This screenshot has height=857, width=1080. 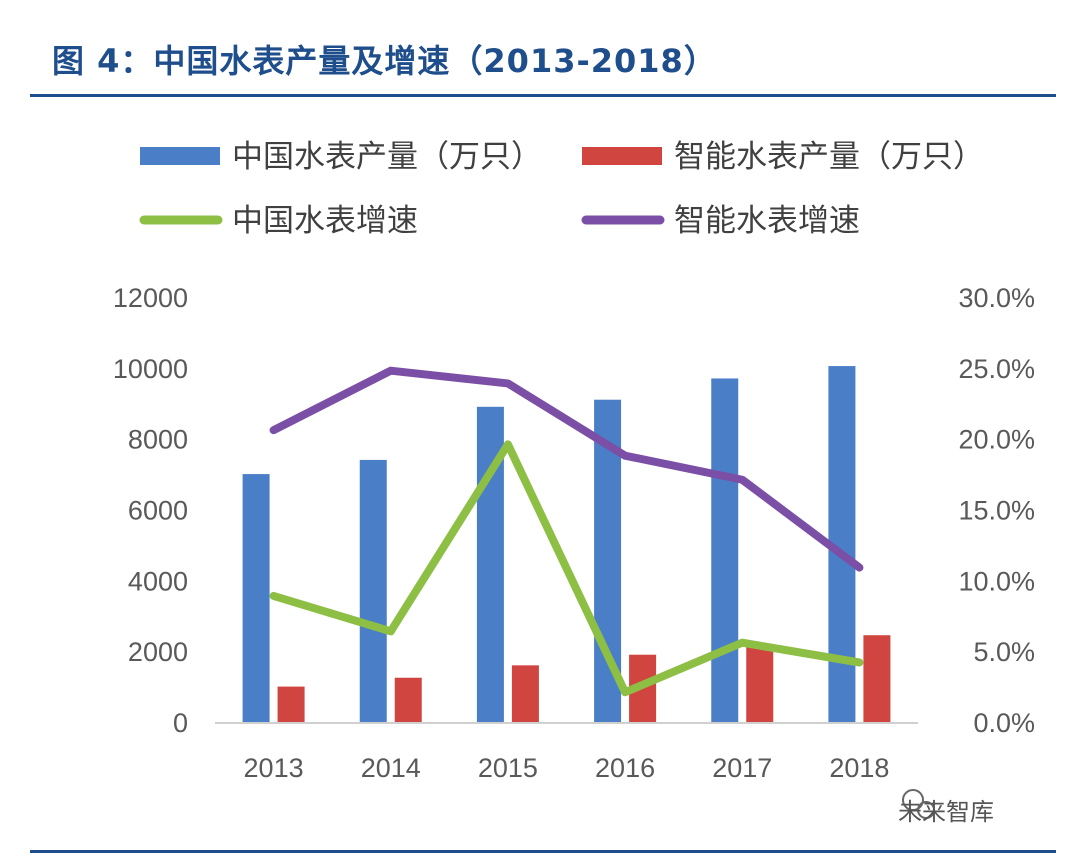 I want to click on legend-label: 中国水表产量（万只）, so click(x=387, y=157).